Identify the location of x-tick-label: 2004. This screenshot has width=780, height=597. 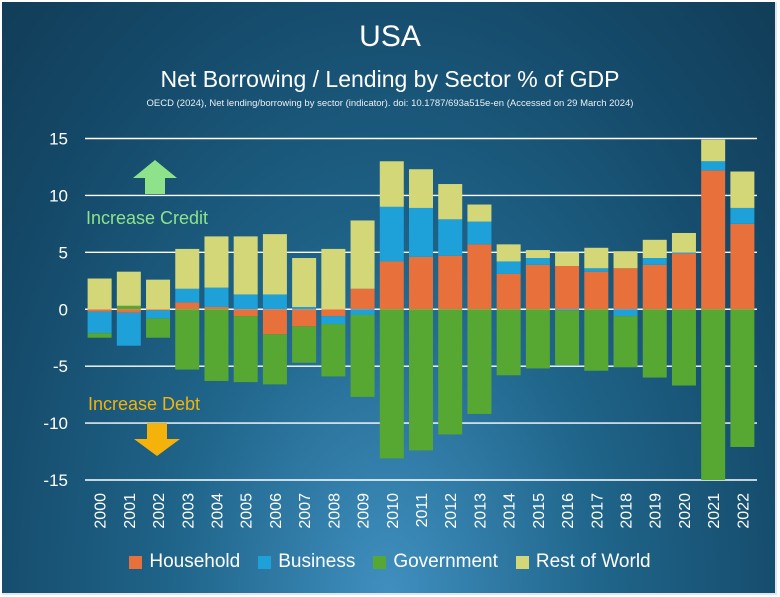
(217, 511).